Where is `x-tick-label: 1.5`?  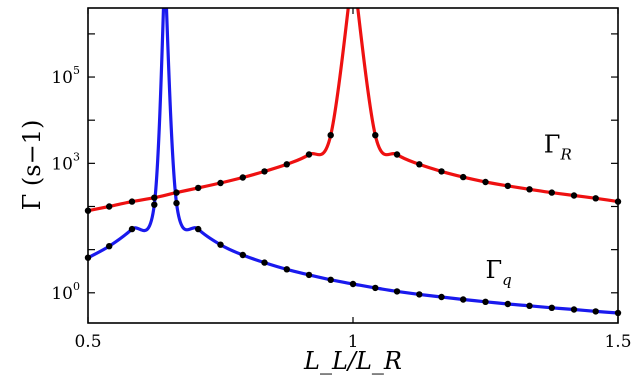
x-tick-label: 1.5 is located at coordinates (617, 342).